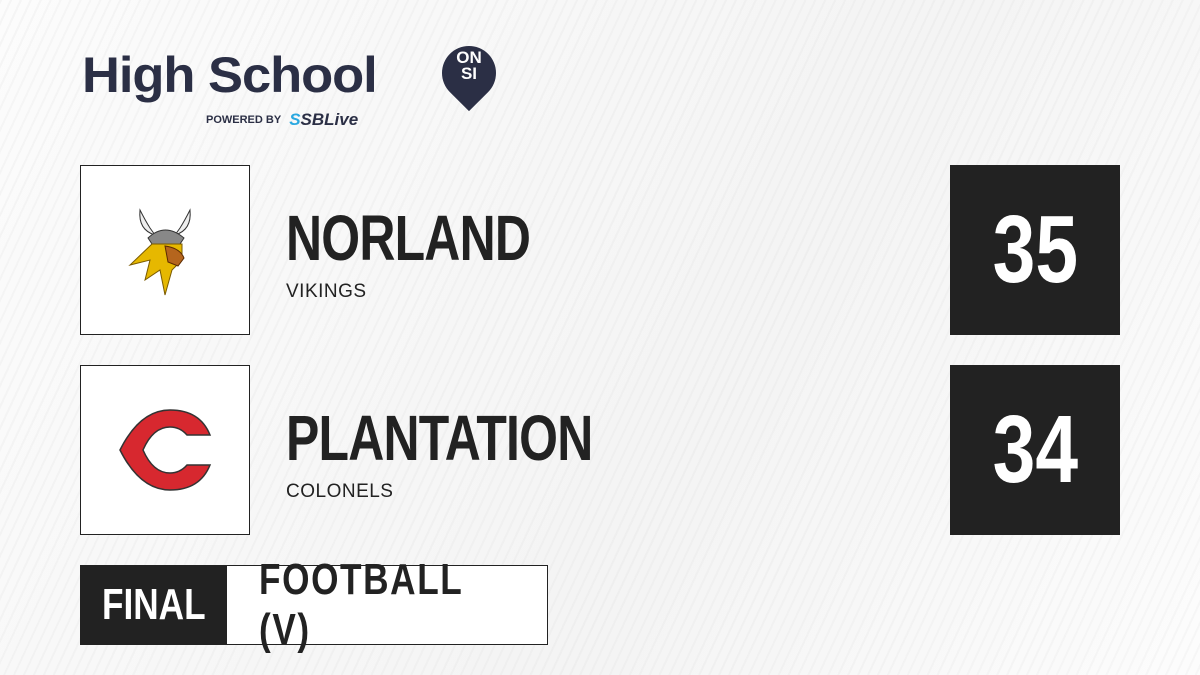 Image resolution: width=1200 pixels, height=675 pixels. Describe the element at coordinates (340, 491) in the screenshot. I see `team-mascot: COLONELS` at that location.